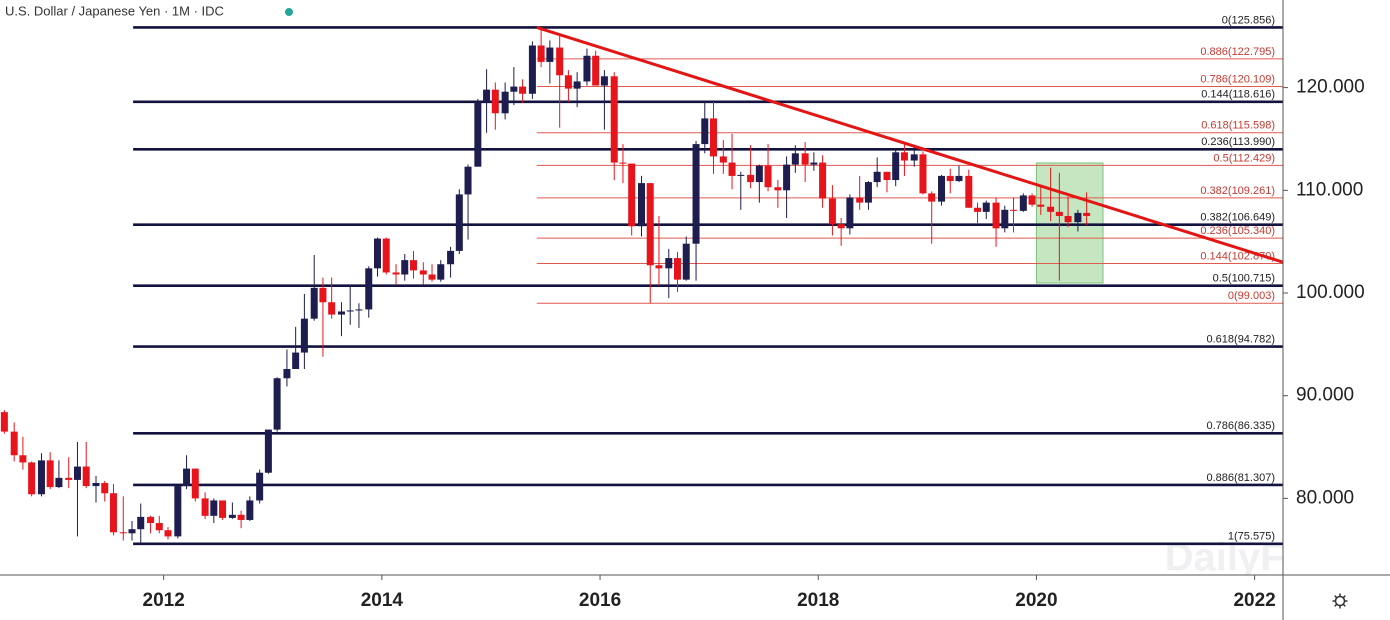  I want to click on time-axis-bg, so click(641, 597).